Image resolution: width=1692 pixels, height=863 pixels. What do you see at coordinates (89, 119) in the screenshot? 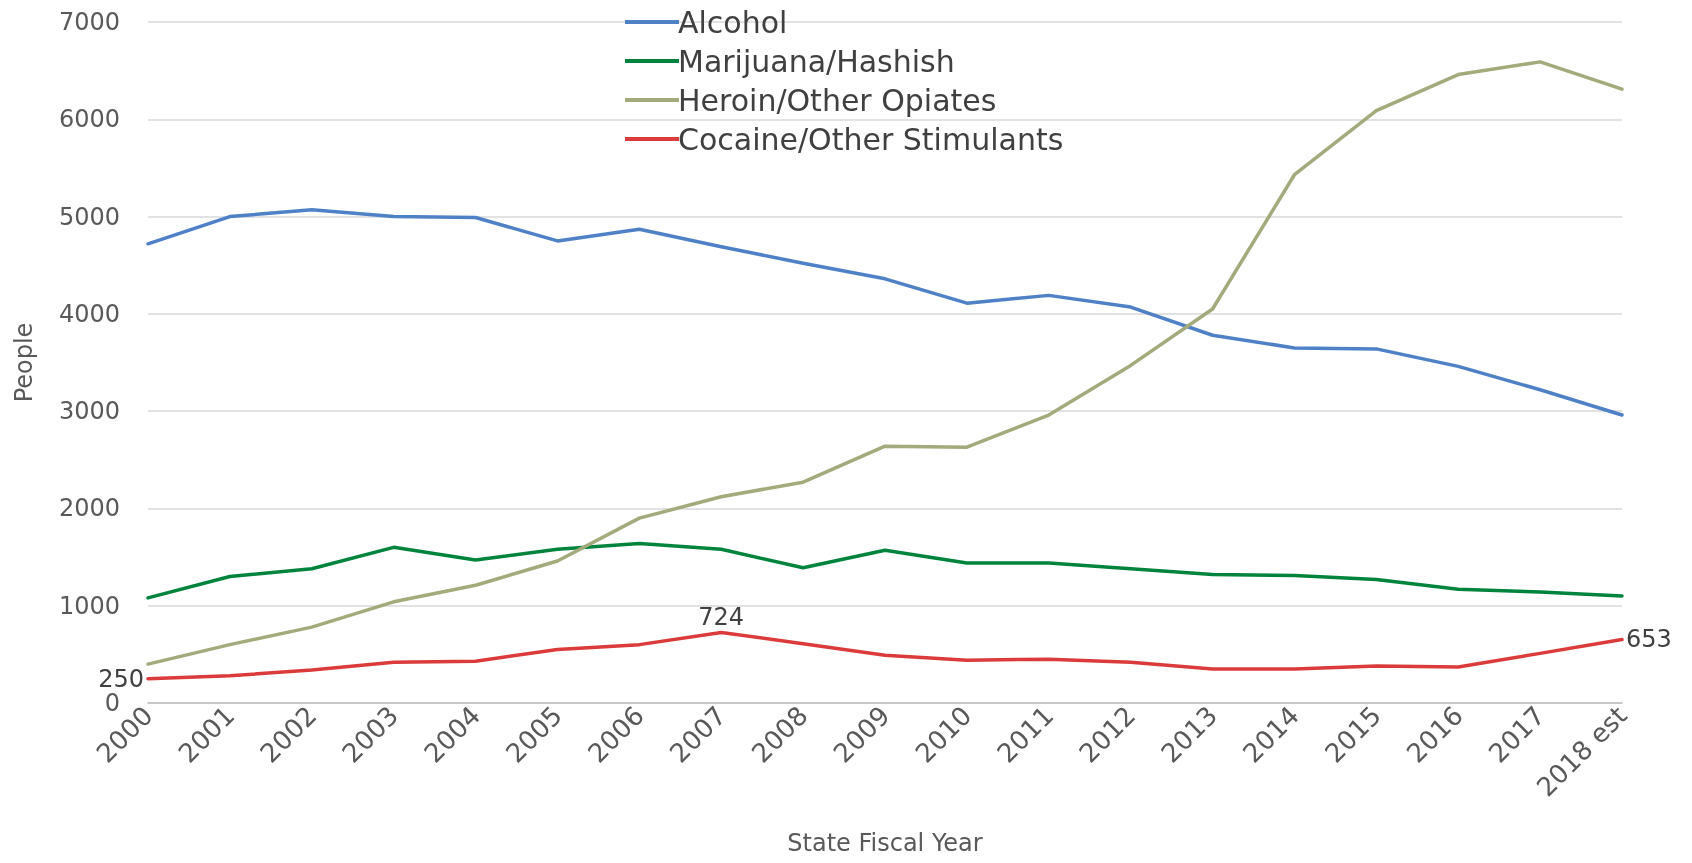
I see `y-tick-label: 6000` at bounding box center [89, 119].